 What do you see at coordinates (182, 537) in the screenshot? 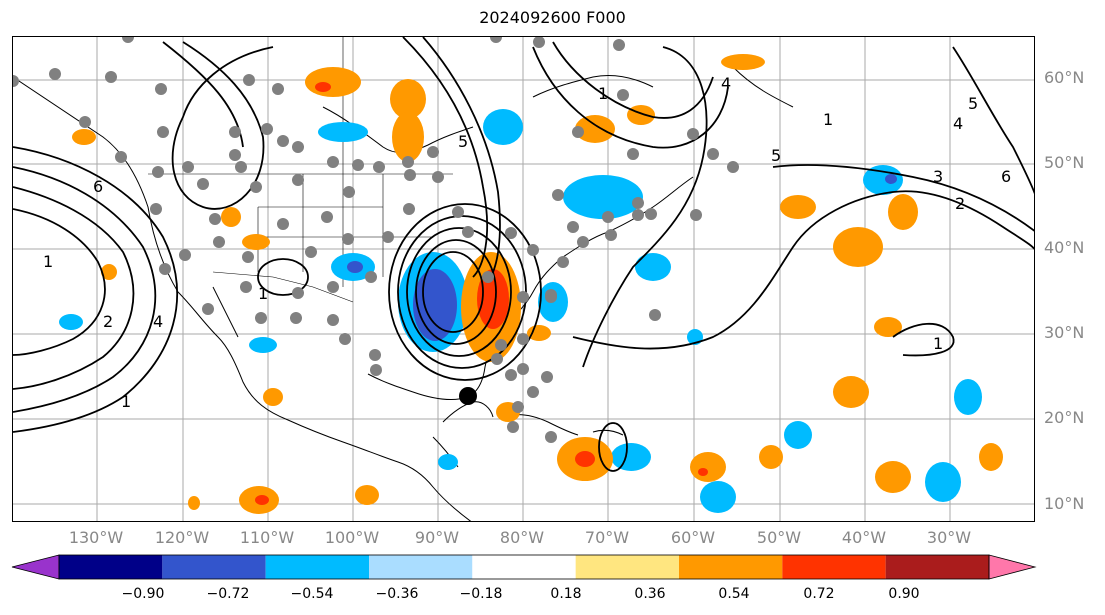
I see `lon-label: 120°W` at bounding box center [182, 537].